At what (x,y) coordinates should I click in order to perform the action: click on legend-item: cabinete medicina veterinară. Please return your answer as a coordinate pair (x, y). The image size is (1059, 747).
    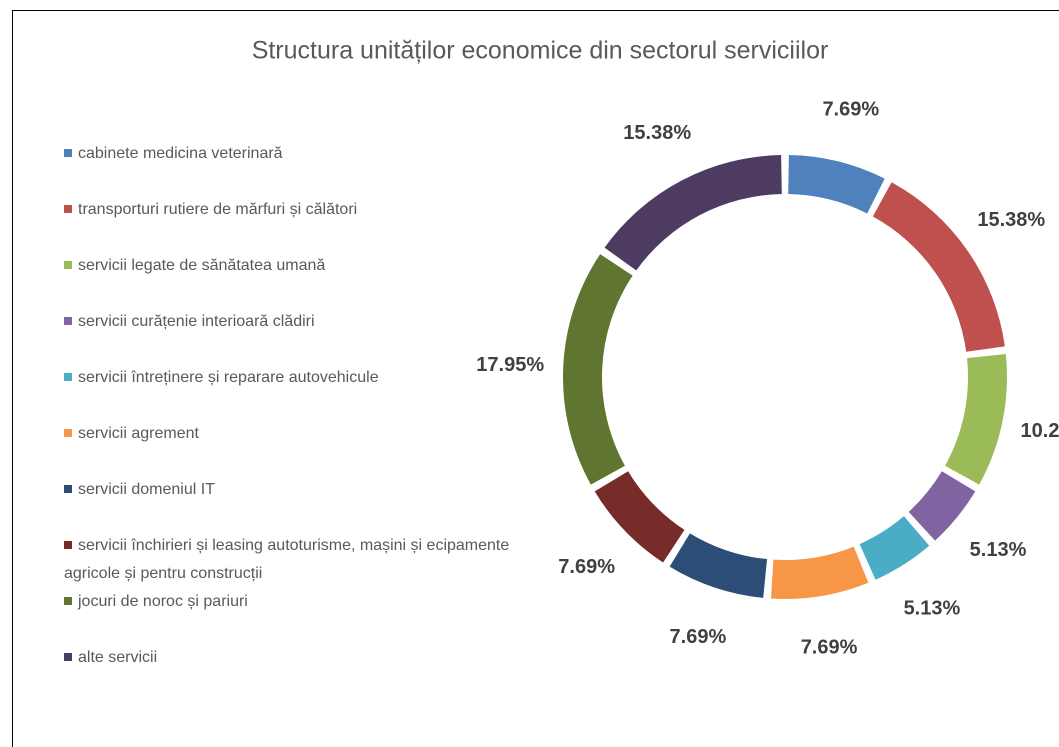
    Looking at the image, I should click on (289, 154).